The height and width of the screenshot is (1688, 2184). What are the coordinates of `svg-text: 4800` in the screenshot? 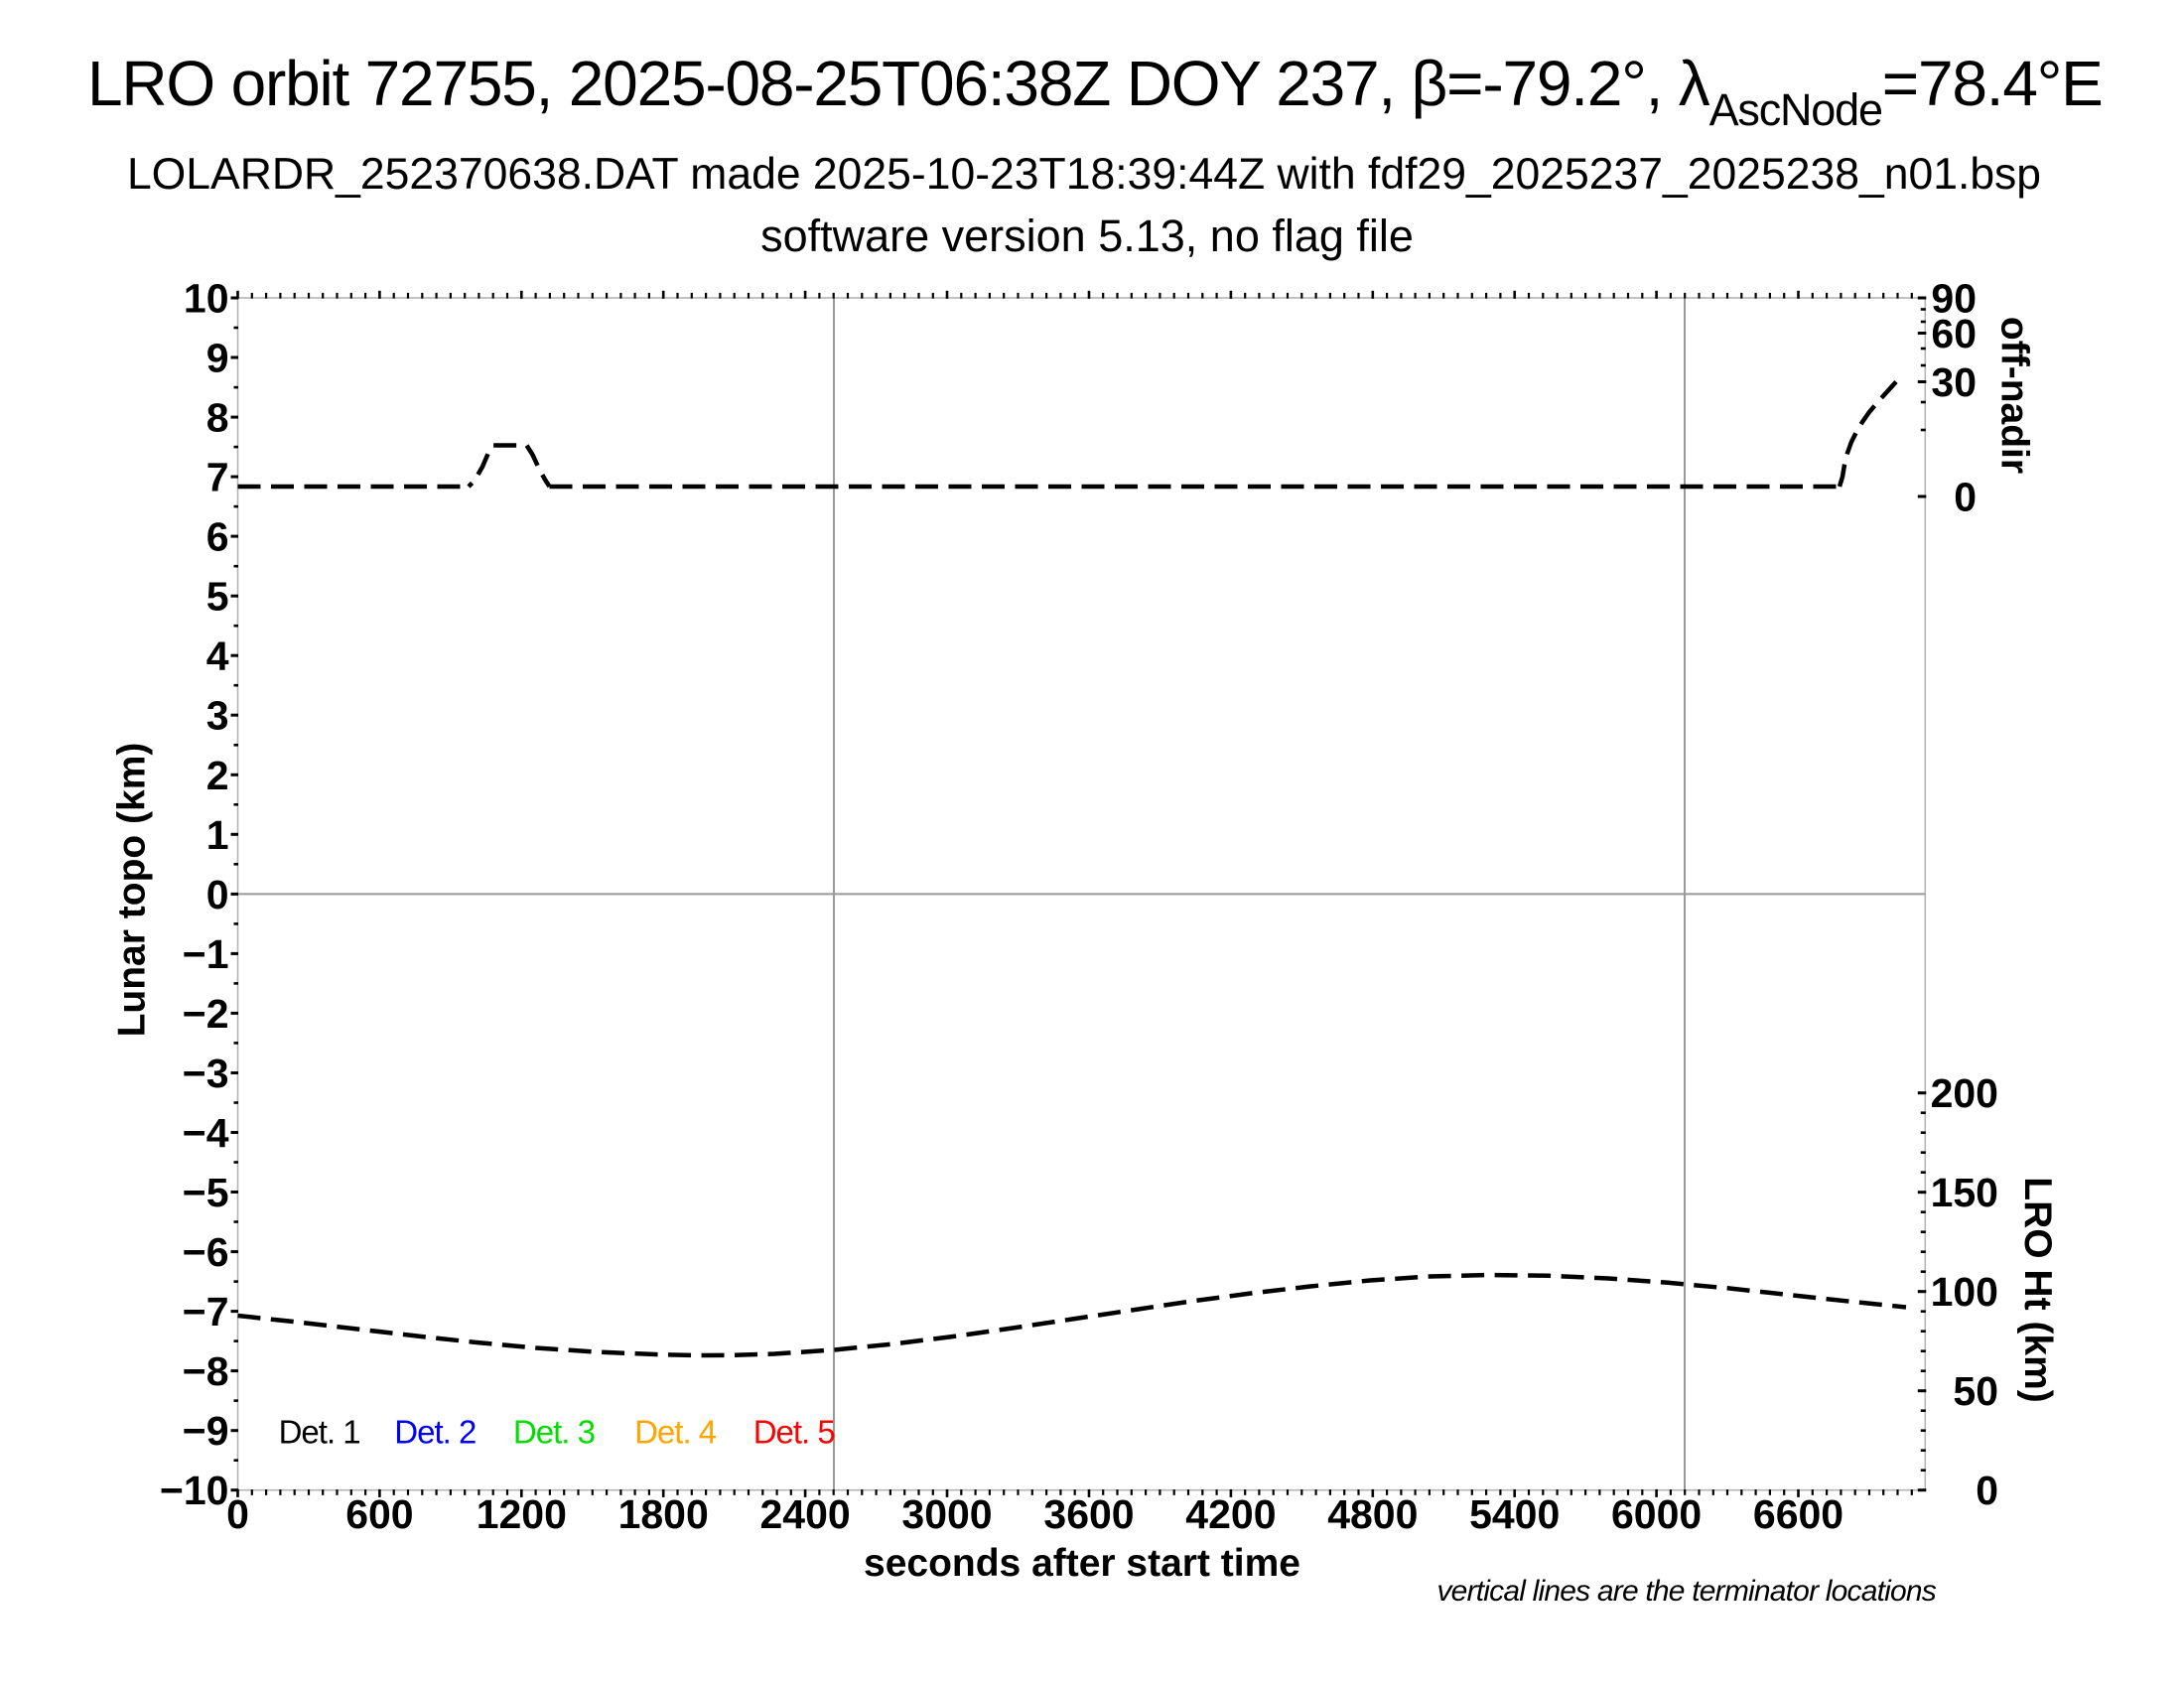 It's located at (1372, 1514).